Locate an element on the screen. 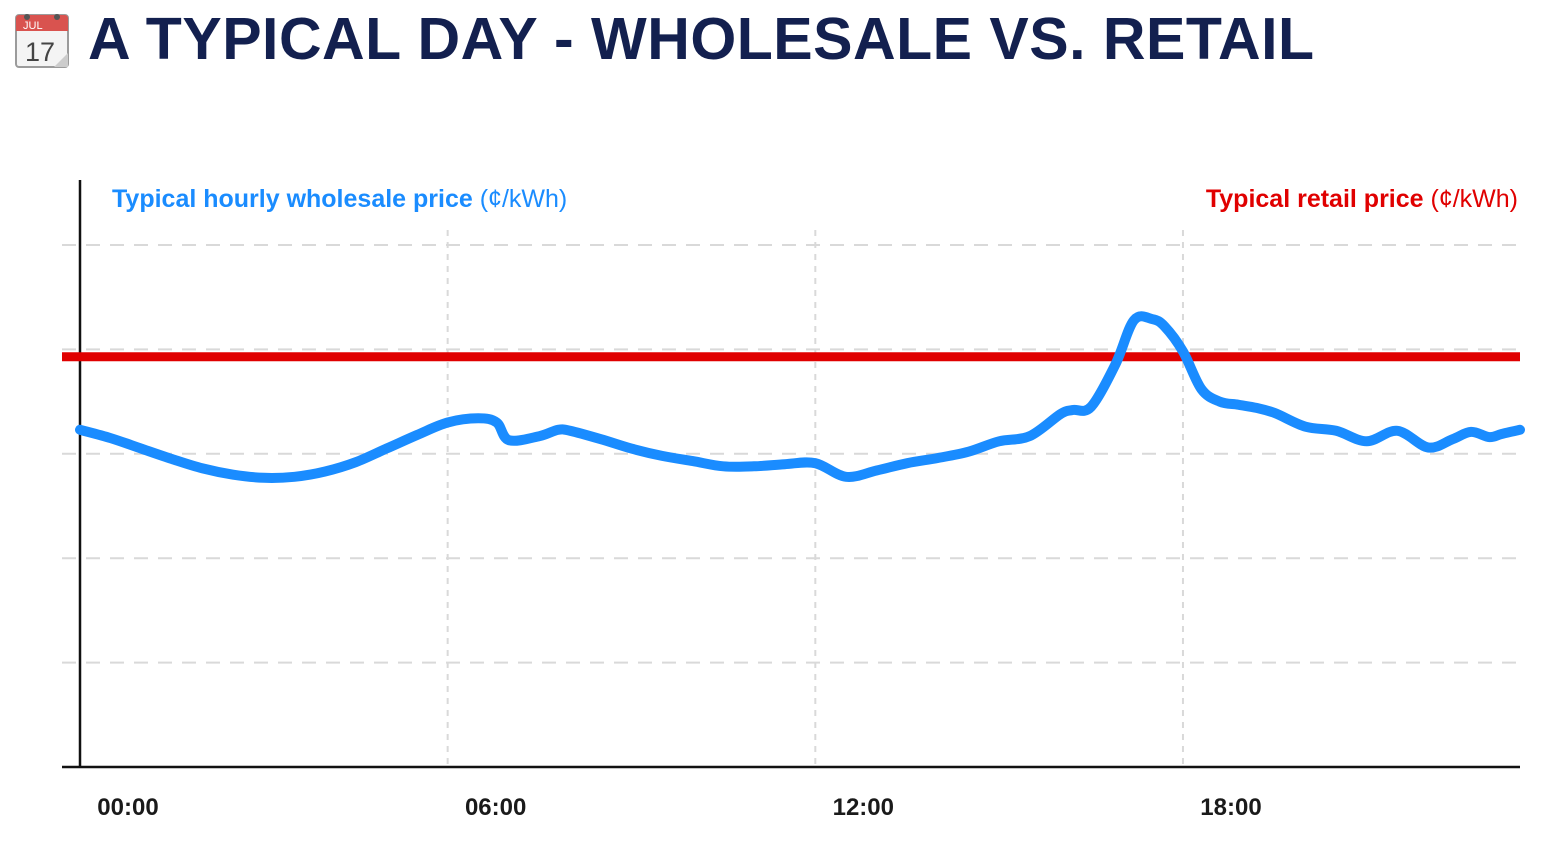 The height and width of the screenshot is (852, 1560). x-tick-label: 06:00 is located at coordinates (495, 807).